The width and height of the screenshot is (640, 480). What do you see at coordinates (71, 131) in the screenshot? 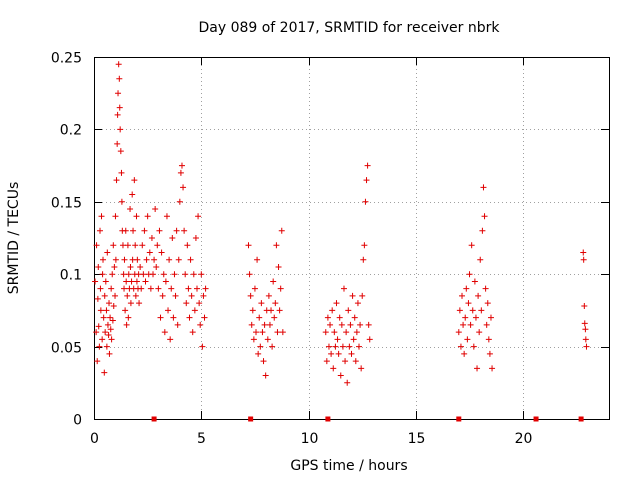
I see `y-tick-label: 0.2` at bounding box center [71, 131].